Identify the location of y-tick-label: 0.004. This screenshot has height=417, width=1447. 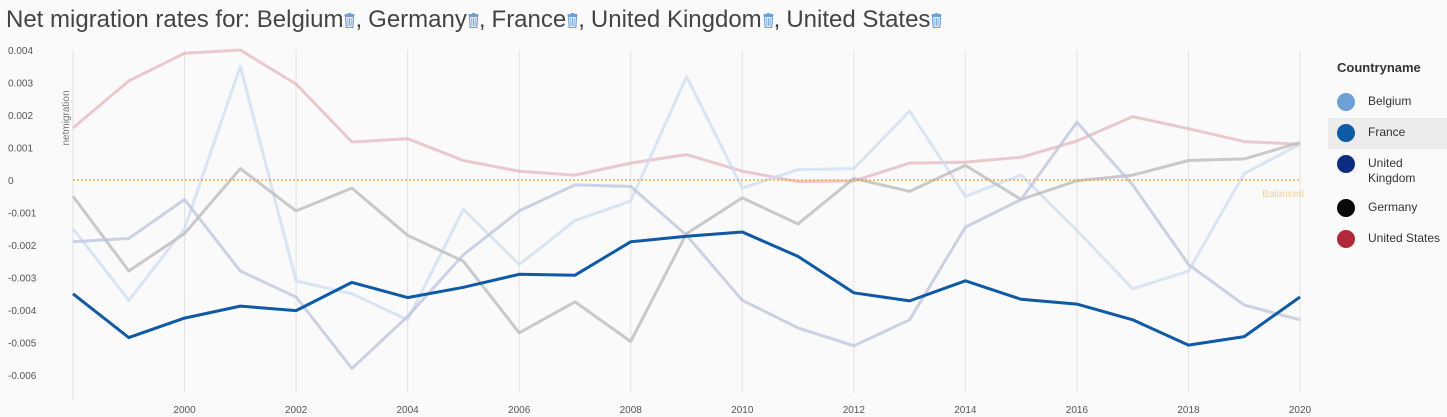
(20, 51).